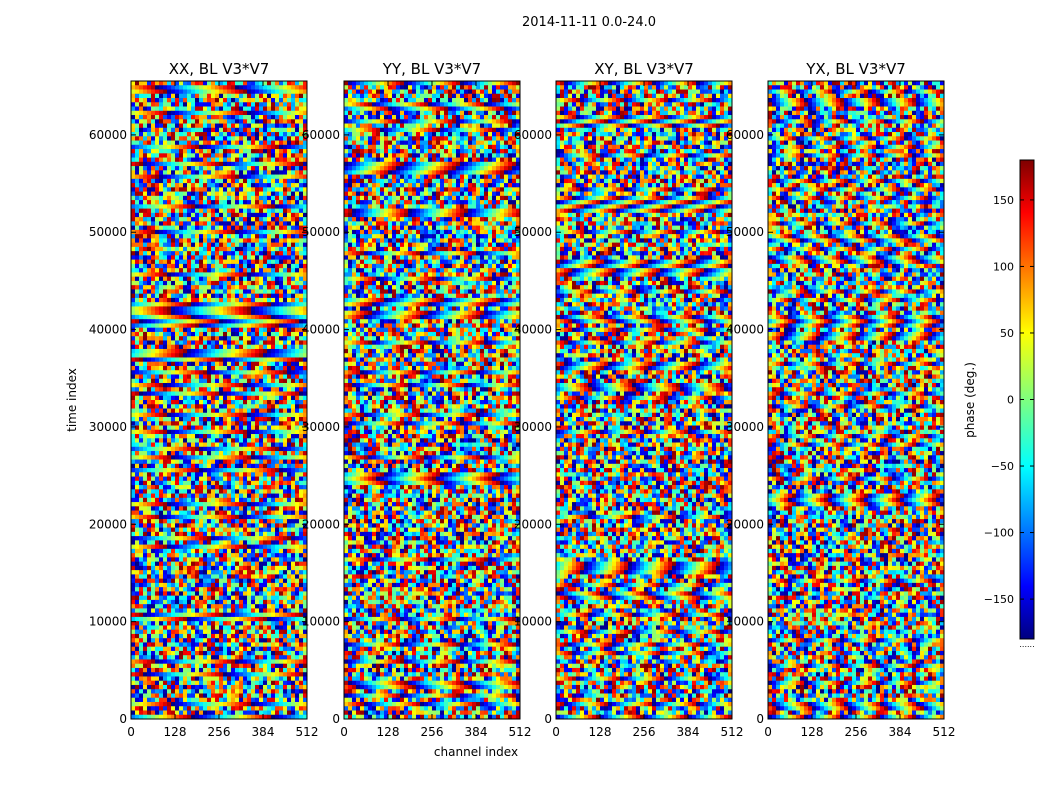 Image resolution: width=1050 pixels, height=800 pixels. I want to click on panel-title: XX, BL V3*V7, so click(219, 69).